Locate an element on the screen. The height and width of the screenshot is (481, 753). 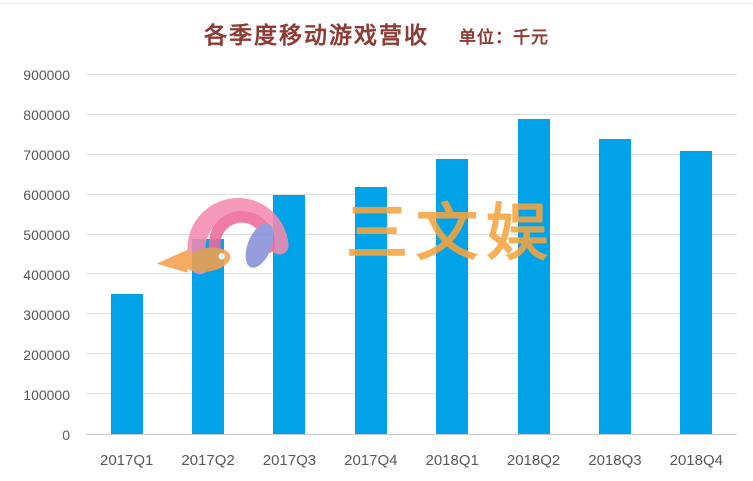
bar-2017Q4 is located at coordinates (370, 310).